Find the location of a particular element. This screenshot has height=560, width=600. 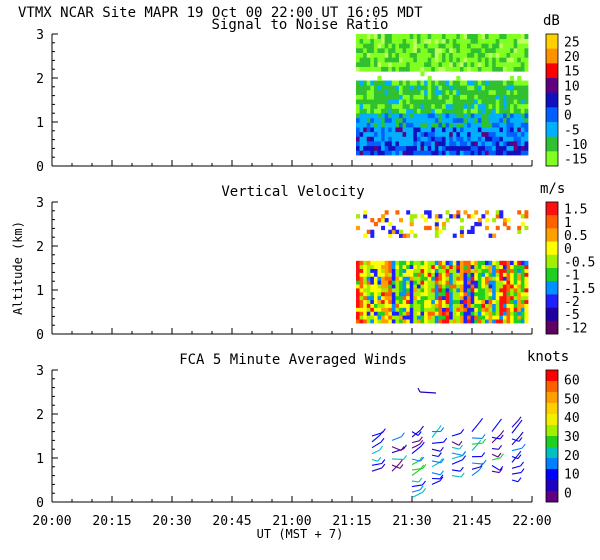

vv-title: Vertical Velocity is located at coordinates (292, 192).